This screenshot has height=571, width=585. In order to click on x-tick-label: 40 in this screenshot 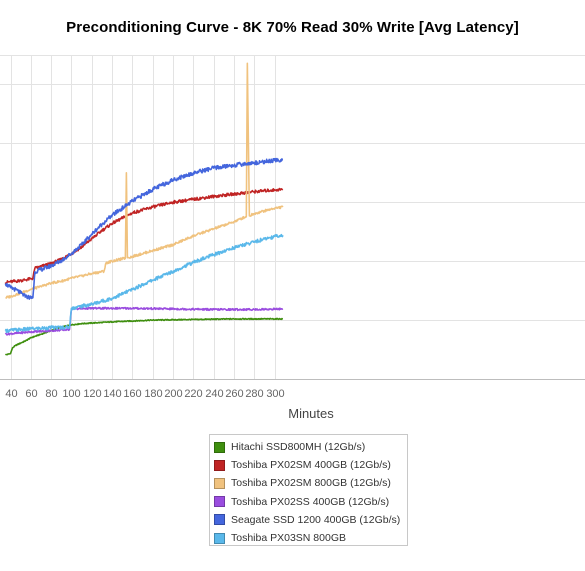, I will do `click(11, 394)`.